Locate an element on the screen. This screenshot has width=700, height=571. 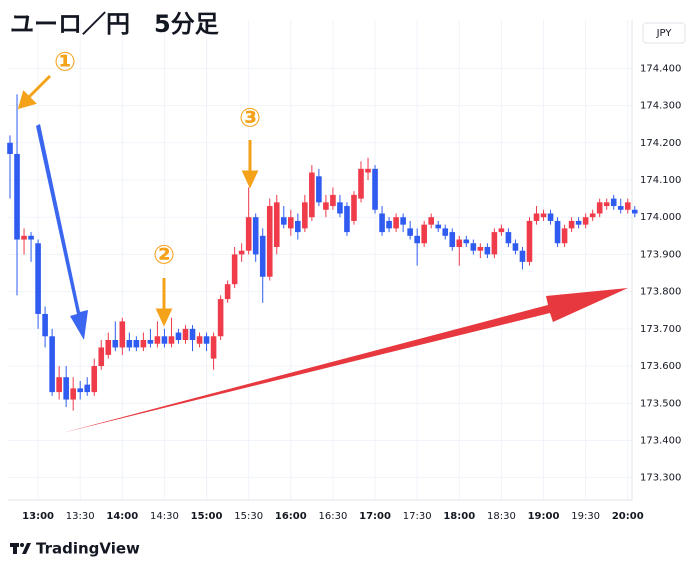
x-tick-label: 19:30 is located at coordinates (585, 516).